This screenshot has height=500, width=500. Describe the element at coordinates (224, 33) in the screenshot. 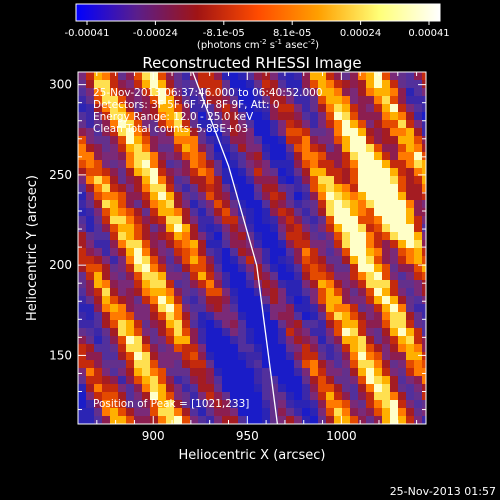

I see `colorbar-tick-label: -8.1e-05` at that location.